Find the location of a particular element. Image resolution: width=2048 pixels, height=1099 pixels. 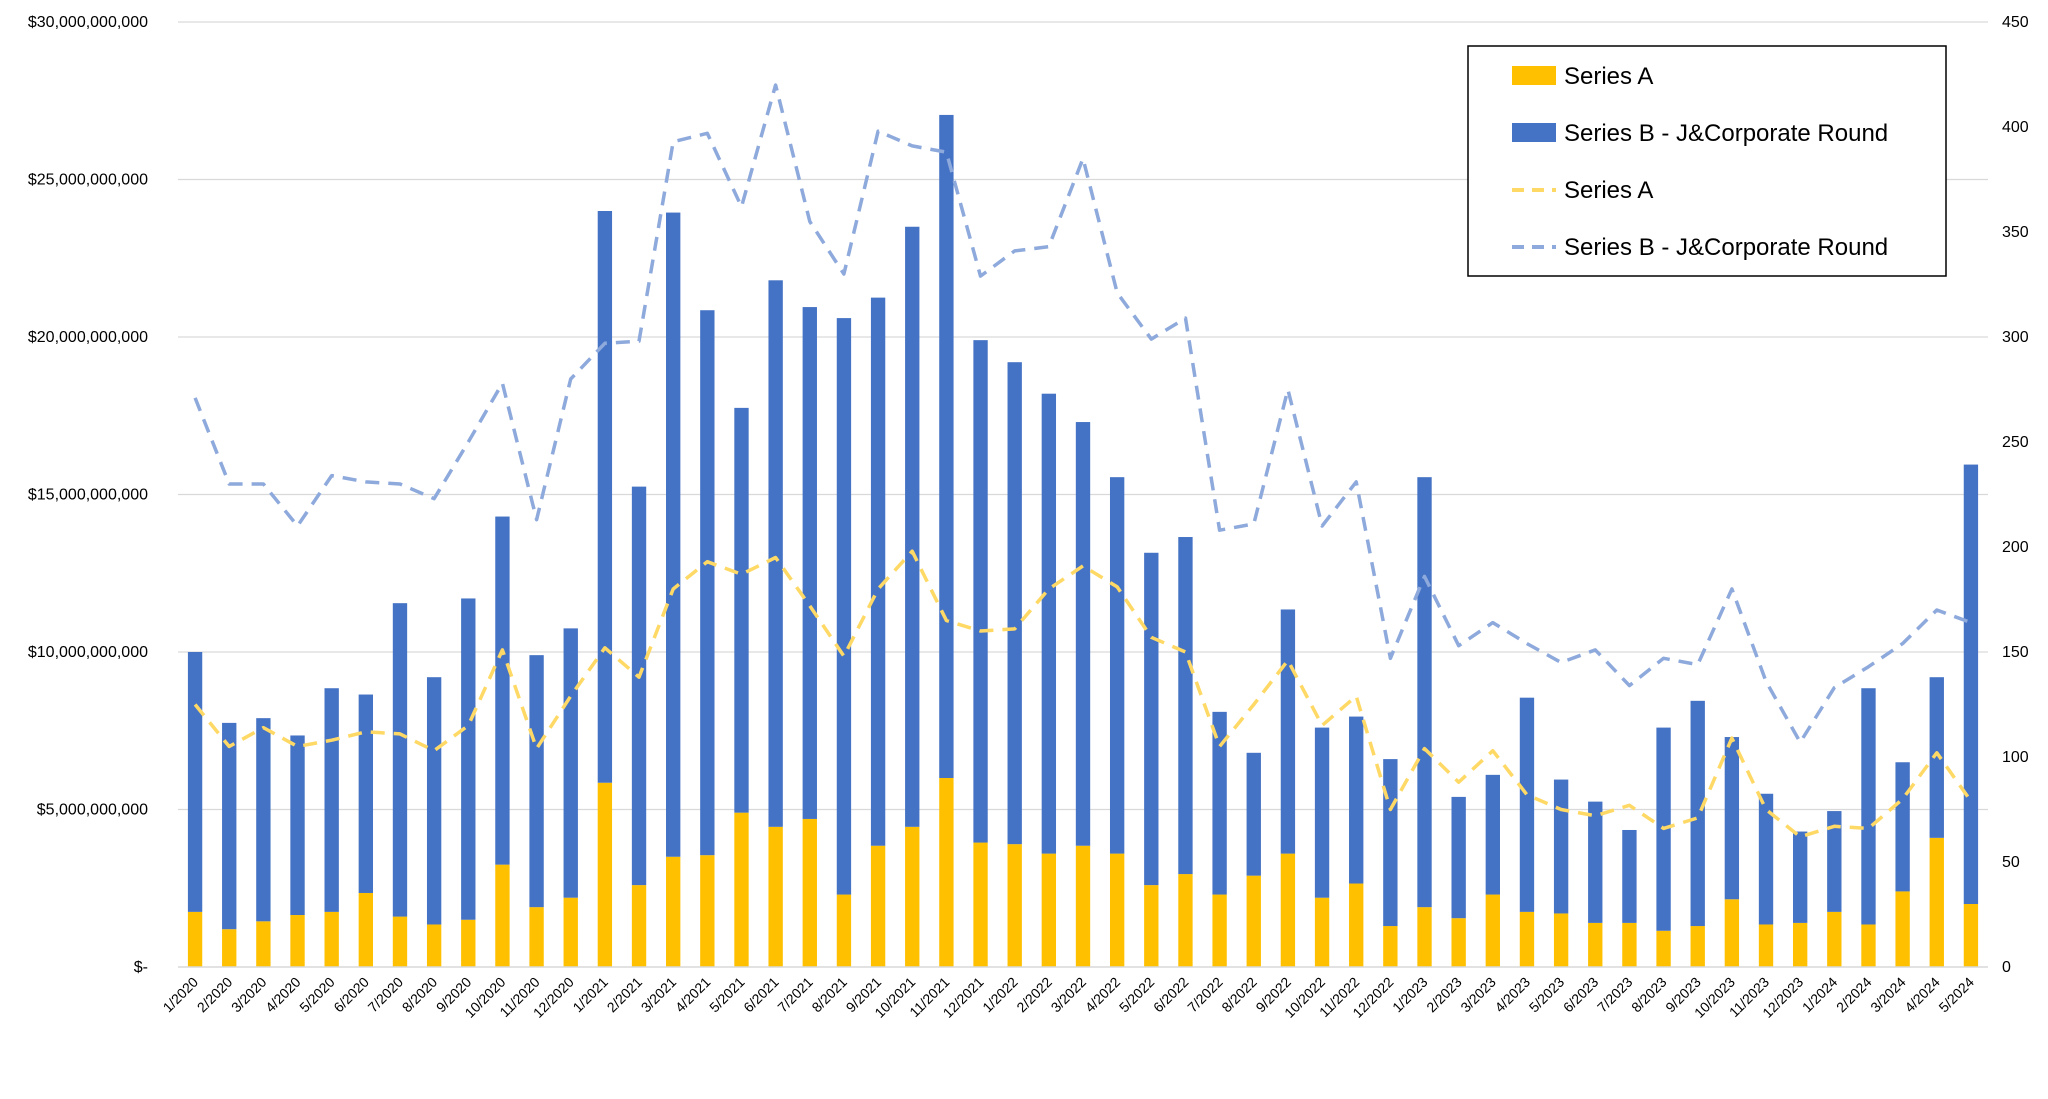

left-axis-tick-label: $20,000,000,000 is located at coordinates (88, 337).